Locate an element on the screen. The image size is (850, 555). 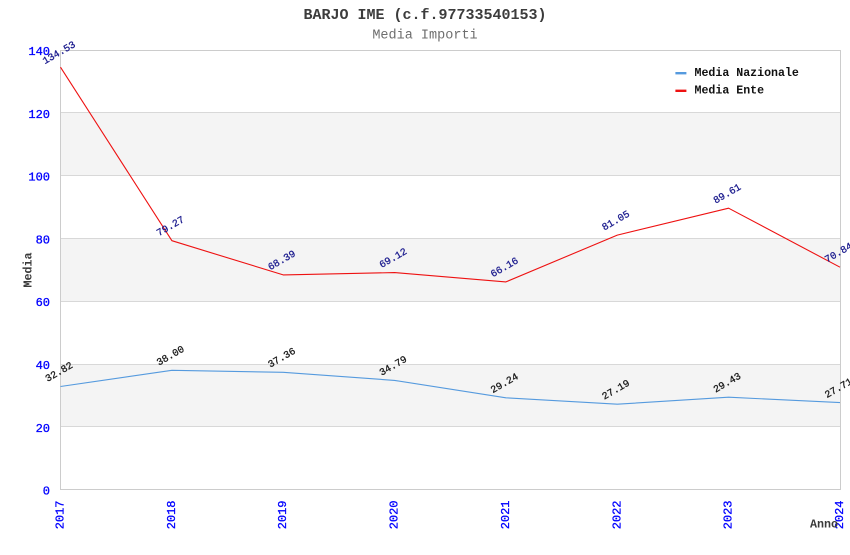
svg-text: 40 is located at coordinates (43, 366).